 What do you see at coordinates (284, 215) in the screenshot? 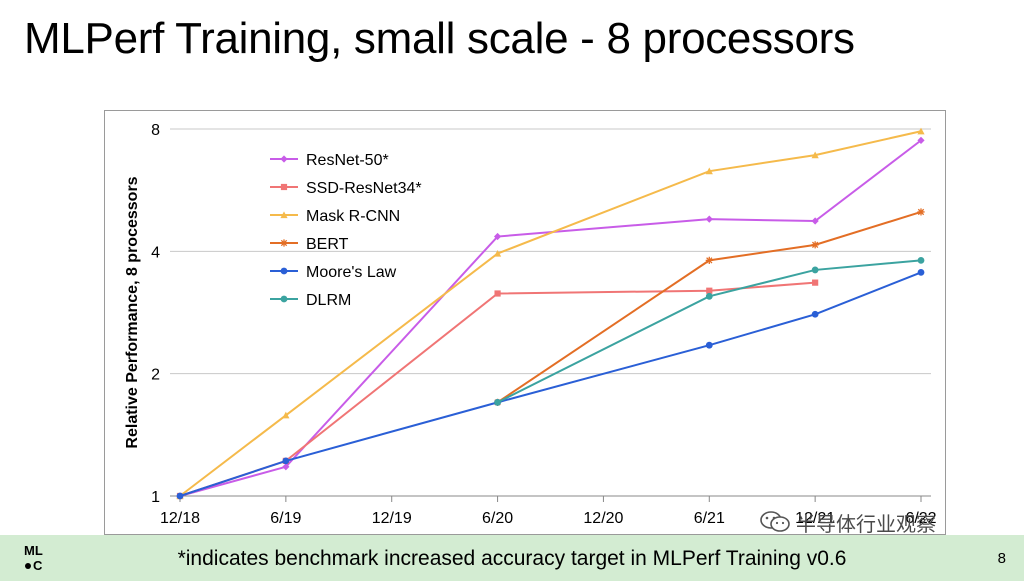
I see `legend-marker-mask-r-cnn` at bounding box center [284, 215].